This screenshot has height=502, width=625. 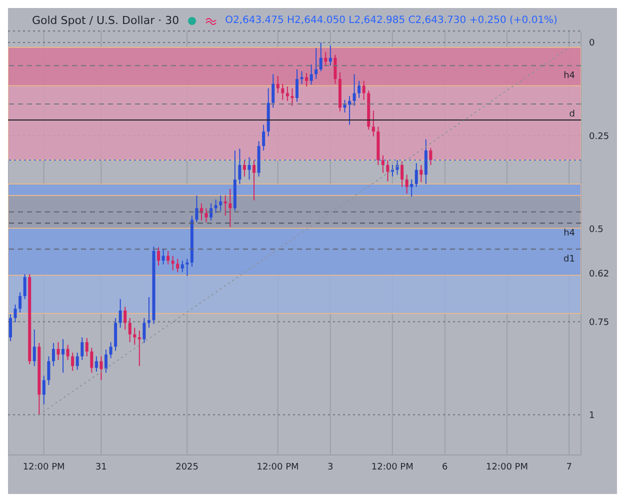 What do you see at coordinates (572, 114) in the screenshot?
I see `ref-line-label: d` at bounding box center [572, 114].